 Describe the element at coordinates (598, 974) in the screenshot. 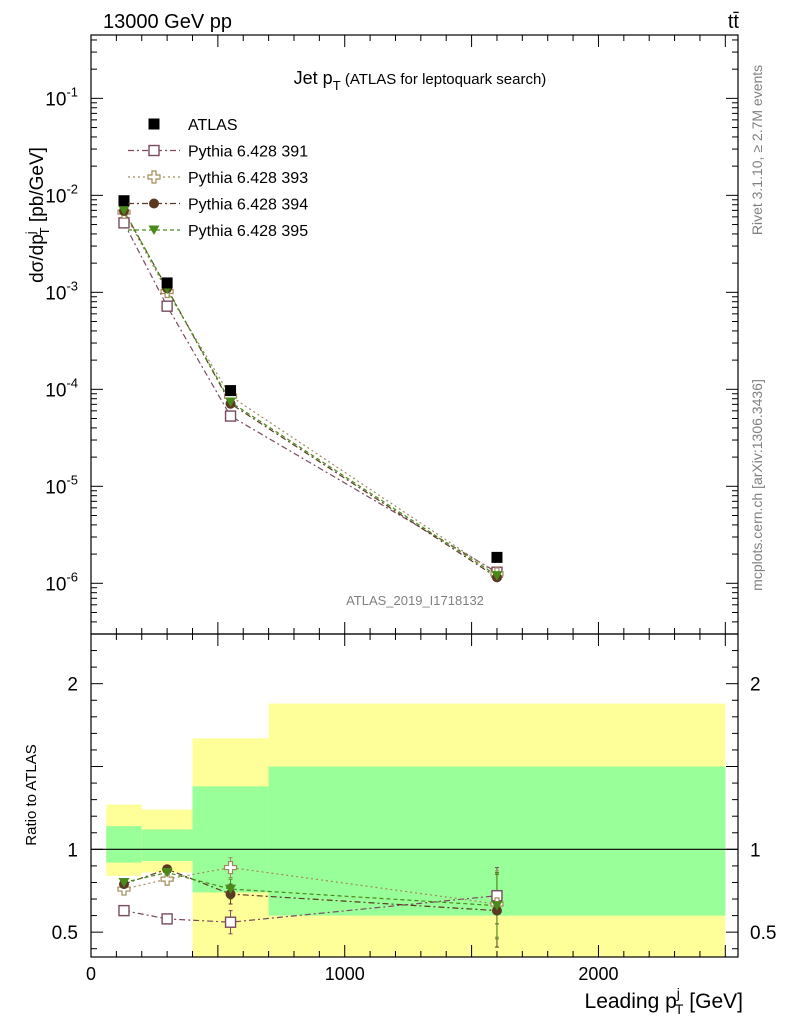

I see `x-tick-label: 2000` at that location.